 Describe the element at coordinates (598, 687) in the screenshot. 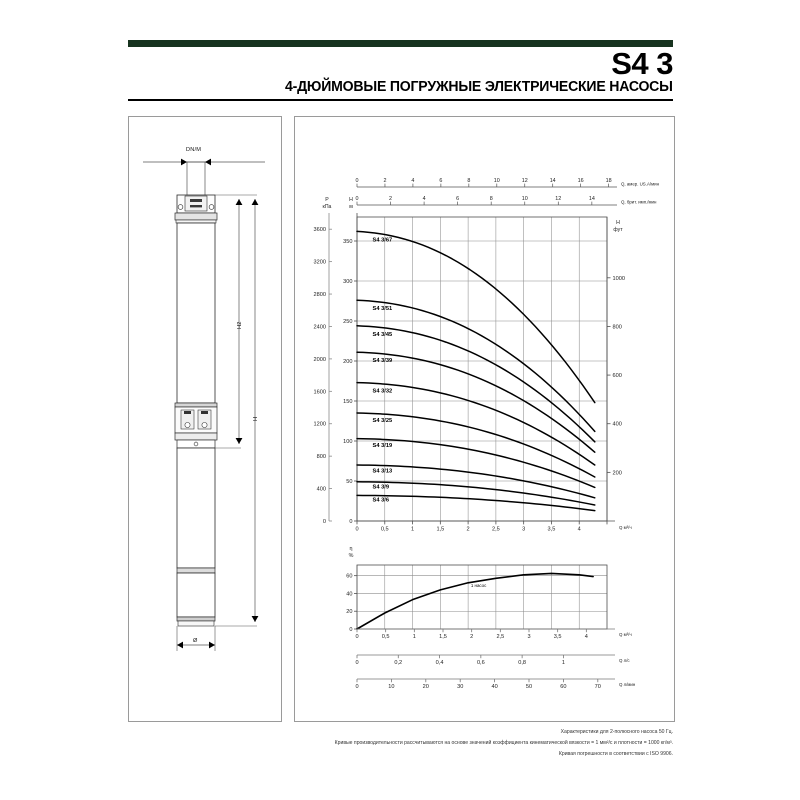

I see `axis-tick-label-lmin: 70` at that location.